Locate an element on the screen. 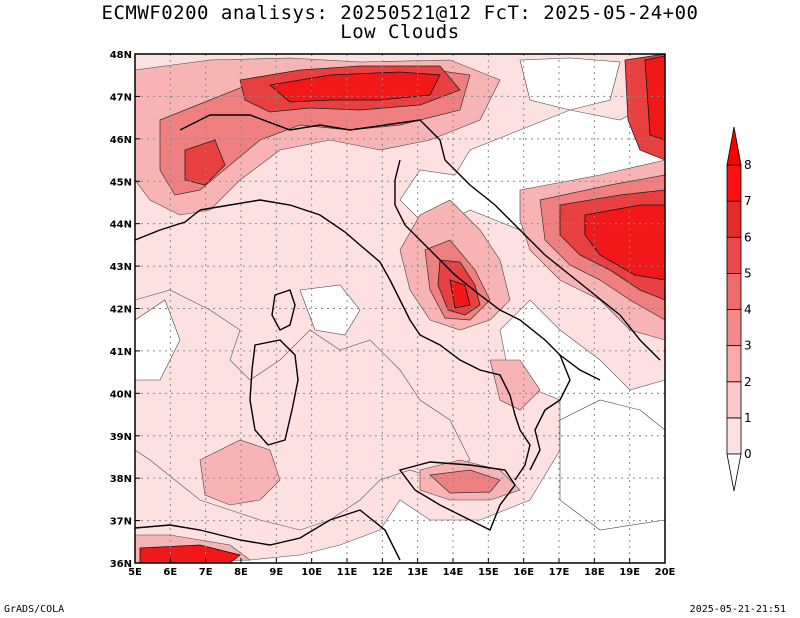 Image resolution: width=800 pixels, height=618 pixels. lat-tick-label: 44N is located at coordinates (121, 225).